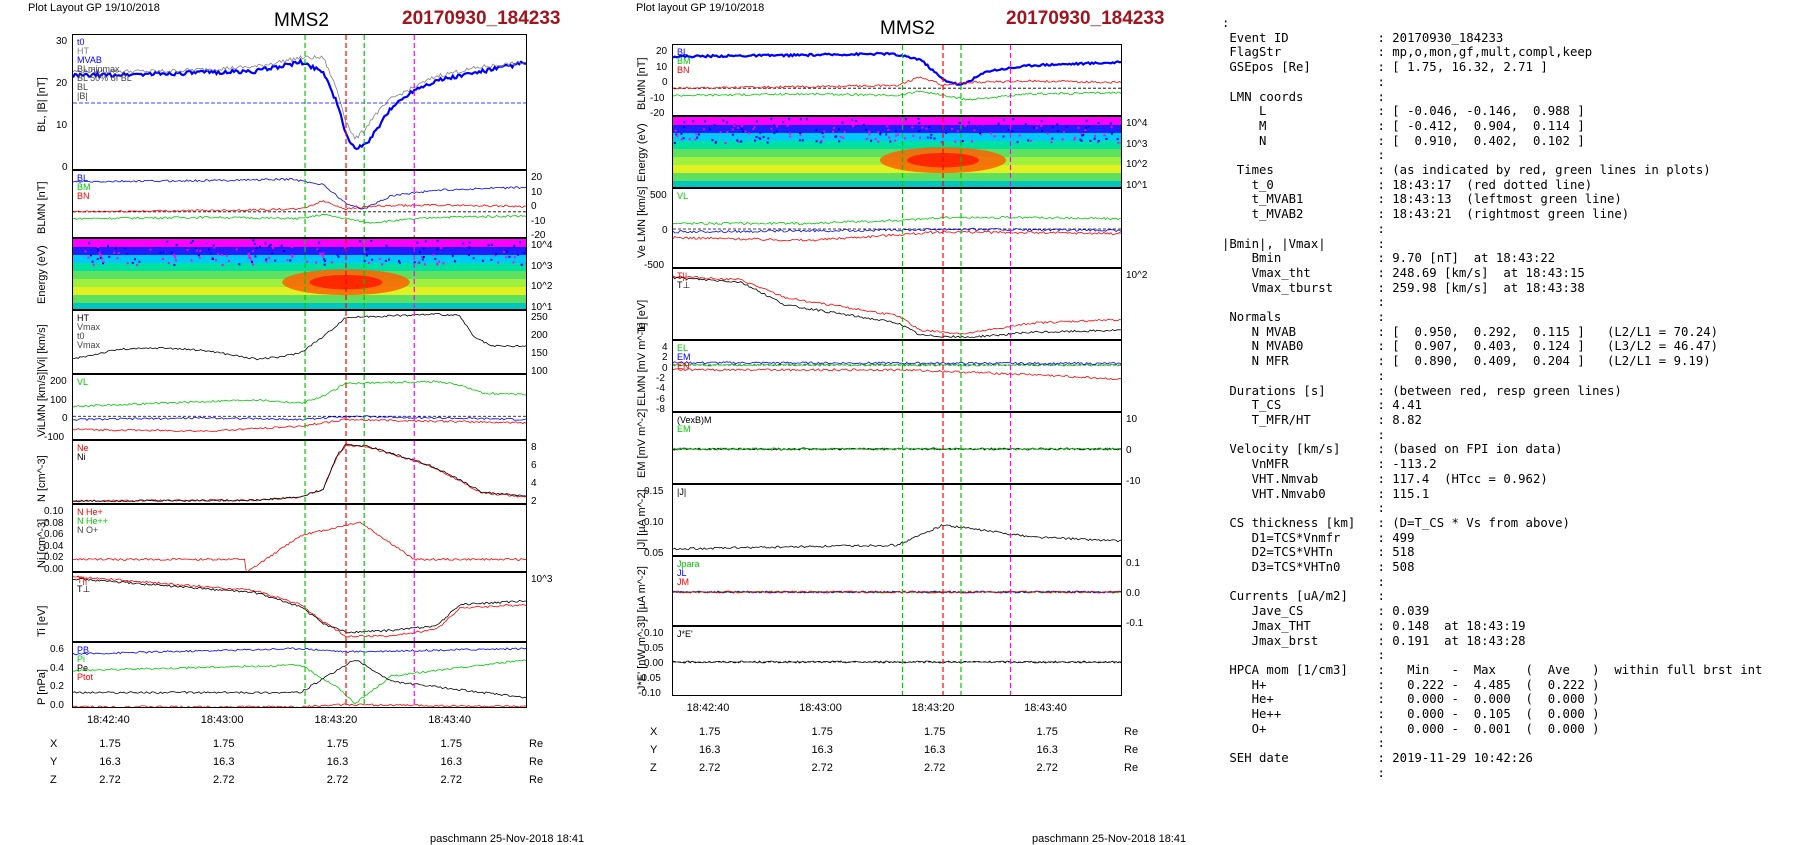 This screenshot has width=1804, height=845. Describe the element at coordinates (685, 634) in the screenshot. I see `legend-entry: J*E'` at that location.